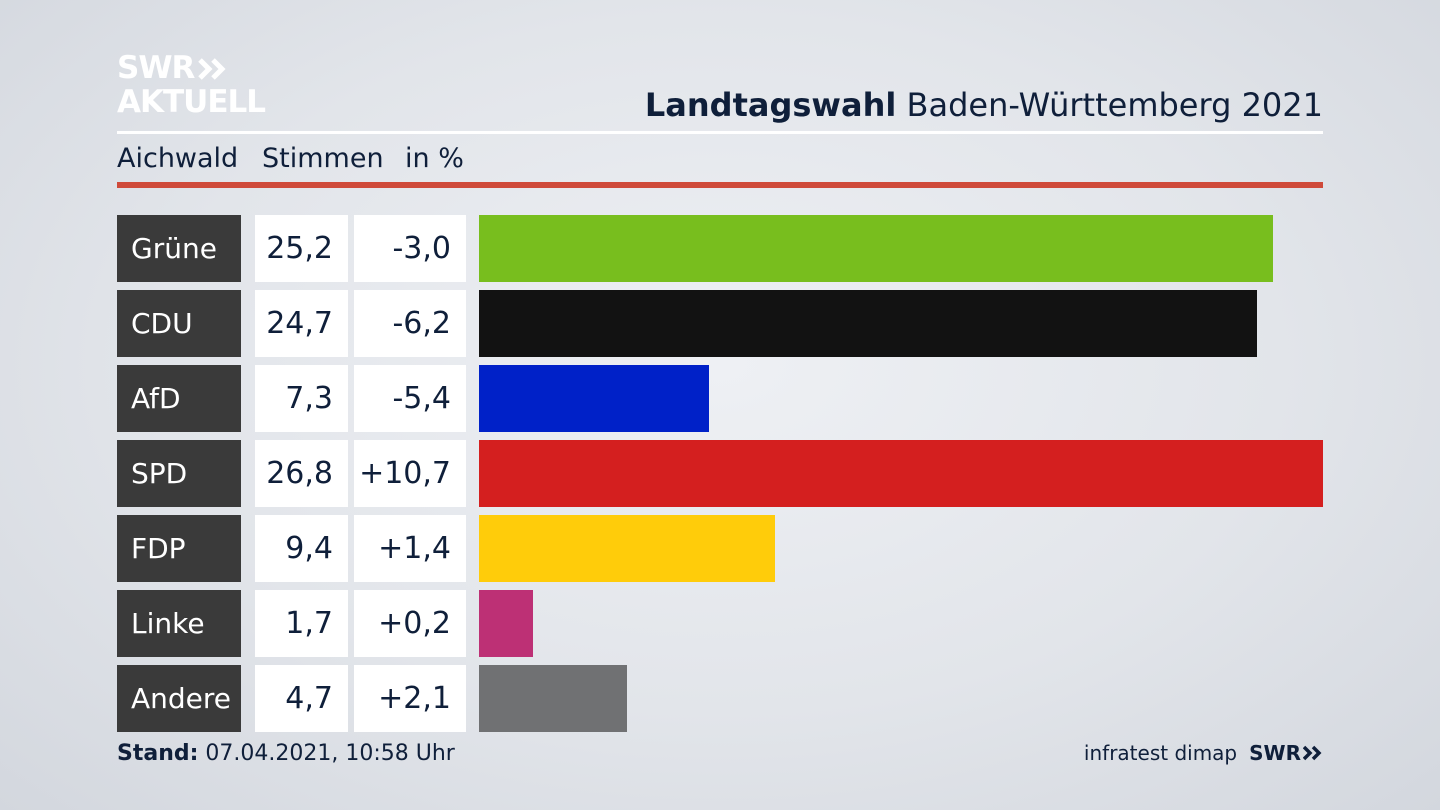  Describe the element at coordinates (410, 398) in the screenshot. I see `change-value: -5,4` at that location.